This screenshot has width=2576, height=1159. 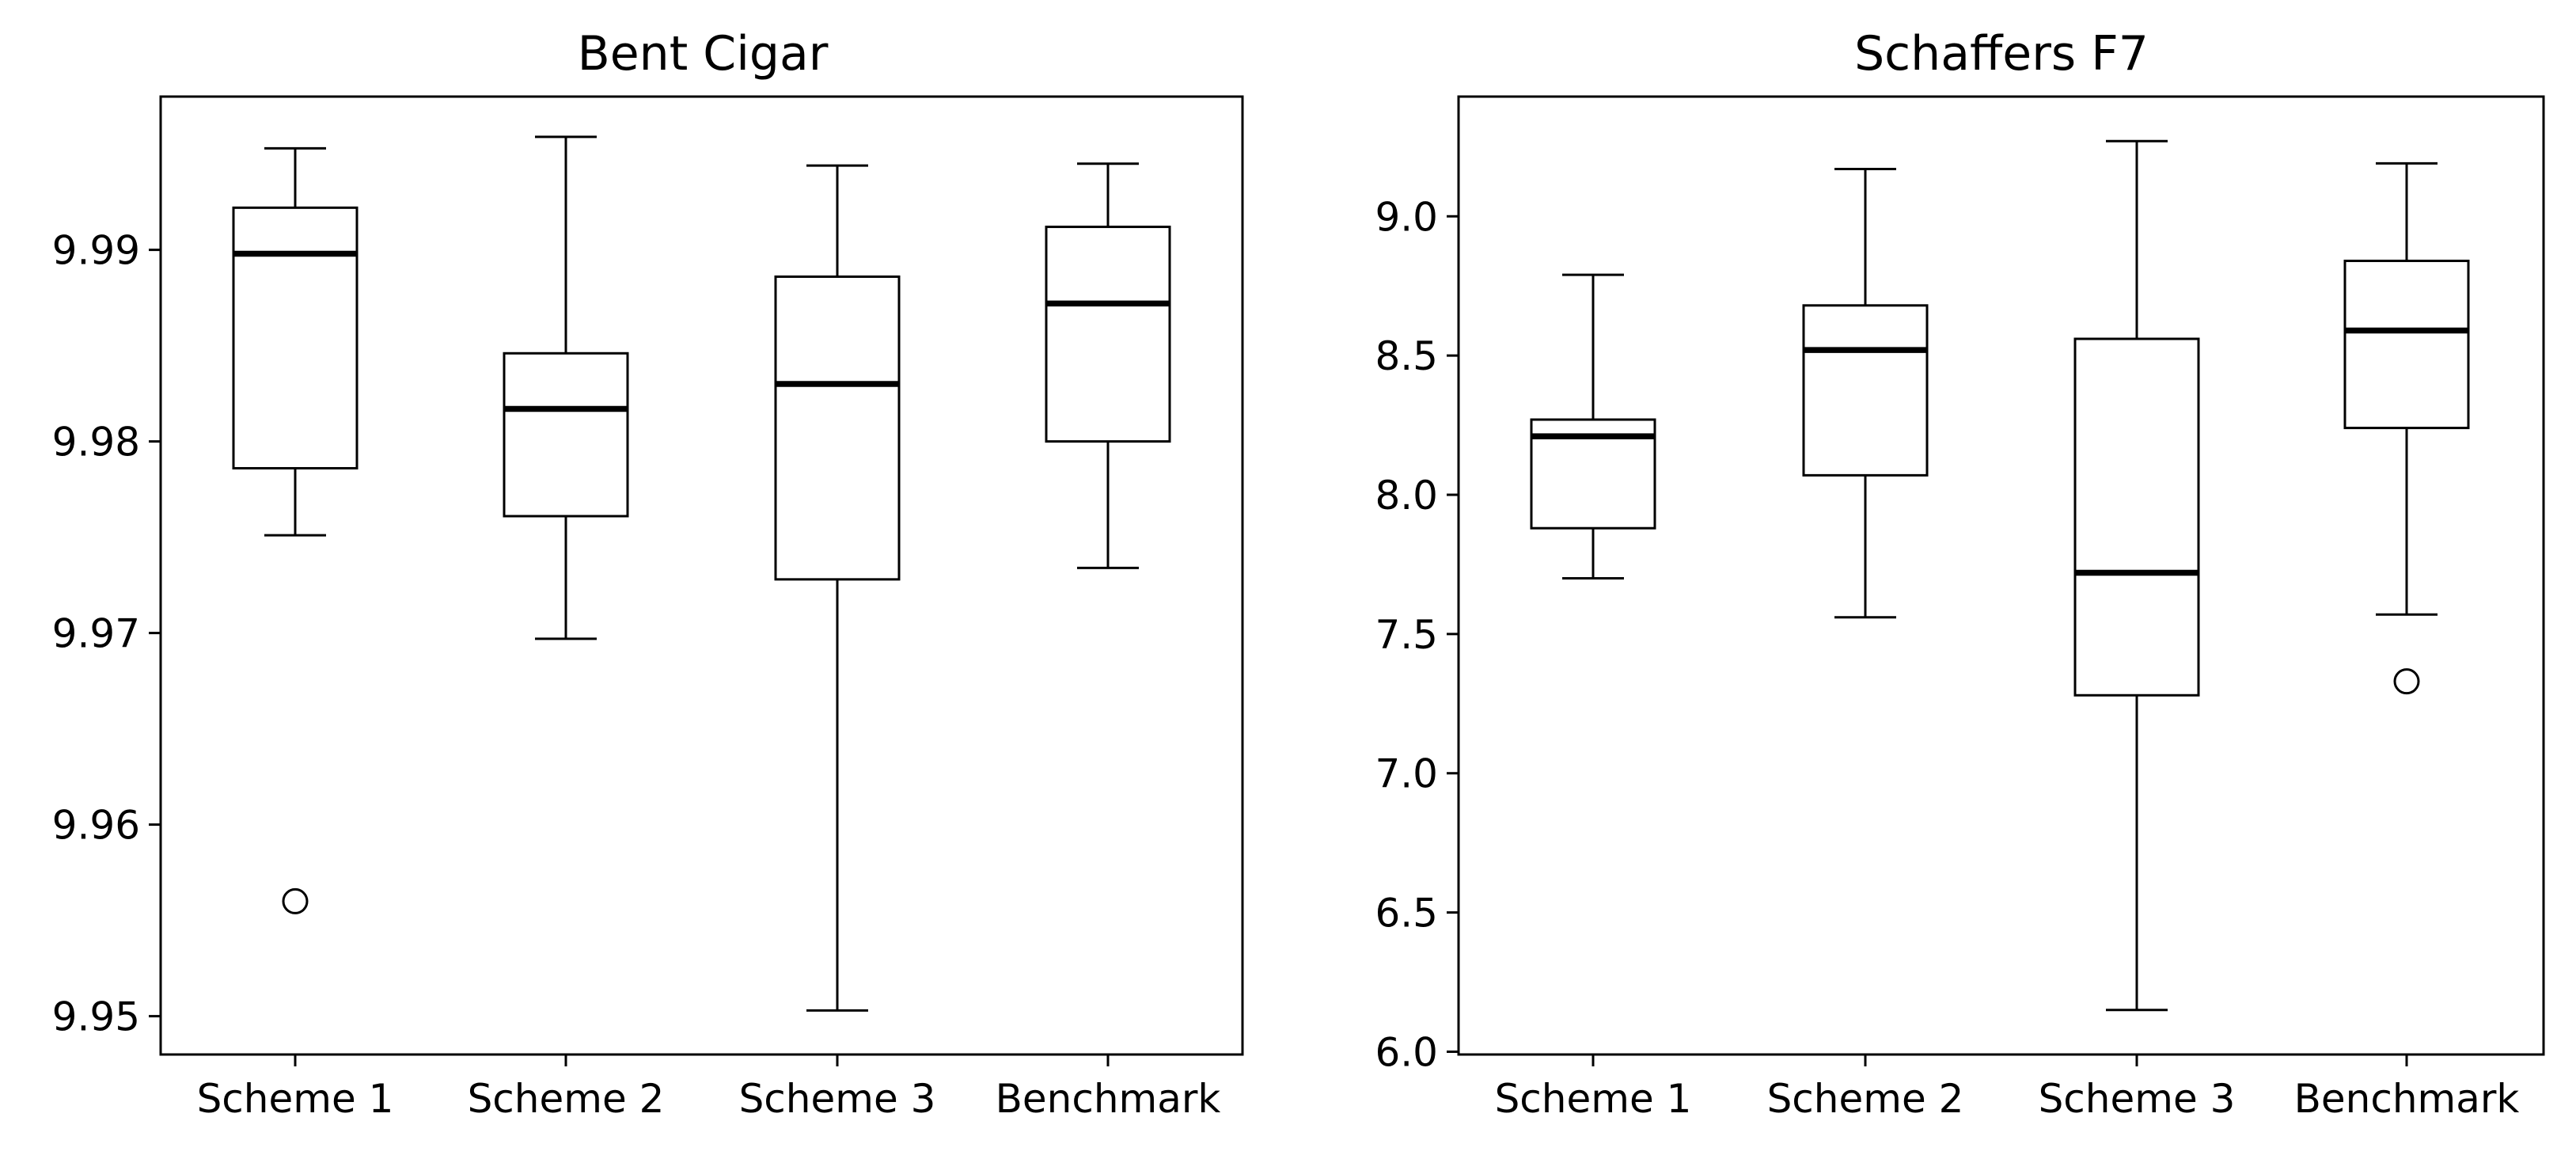 What do you see at coordinates (96, 634) in the screenshot?
I see `y-tick-label: 9.97` at bounding box center [96, 634].